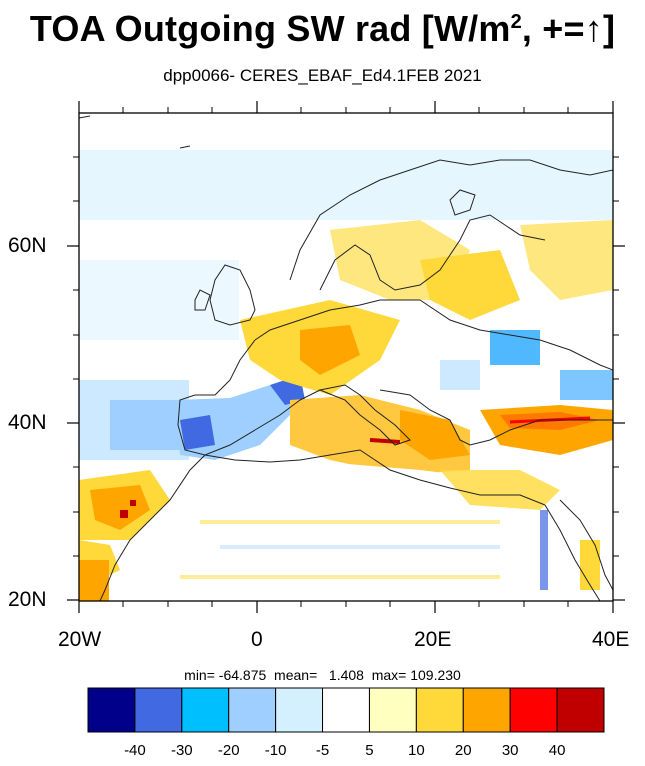  I want to click on colorbar-tick-label: 10, so click(416, 750).